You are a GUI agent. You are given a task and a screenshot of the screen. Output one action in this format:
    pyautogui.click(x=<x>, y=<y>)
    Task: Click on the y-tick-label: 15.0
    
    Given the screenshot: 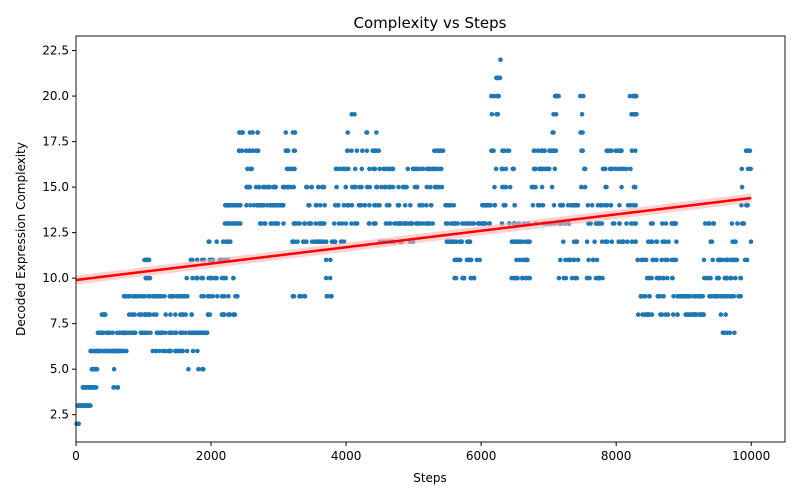 What is the action you would take?
    pyautogui.click(x=55, y=187)
    